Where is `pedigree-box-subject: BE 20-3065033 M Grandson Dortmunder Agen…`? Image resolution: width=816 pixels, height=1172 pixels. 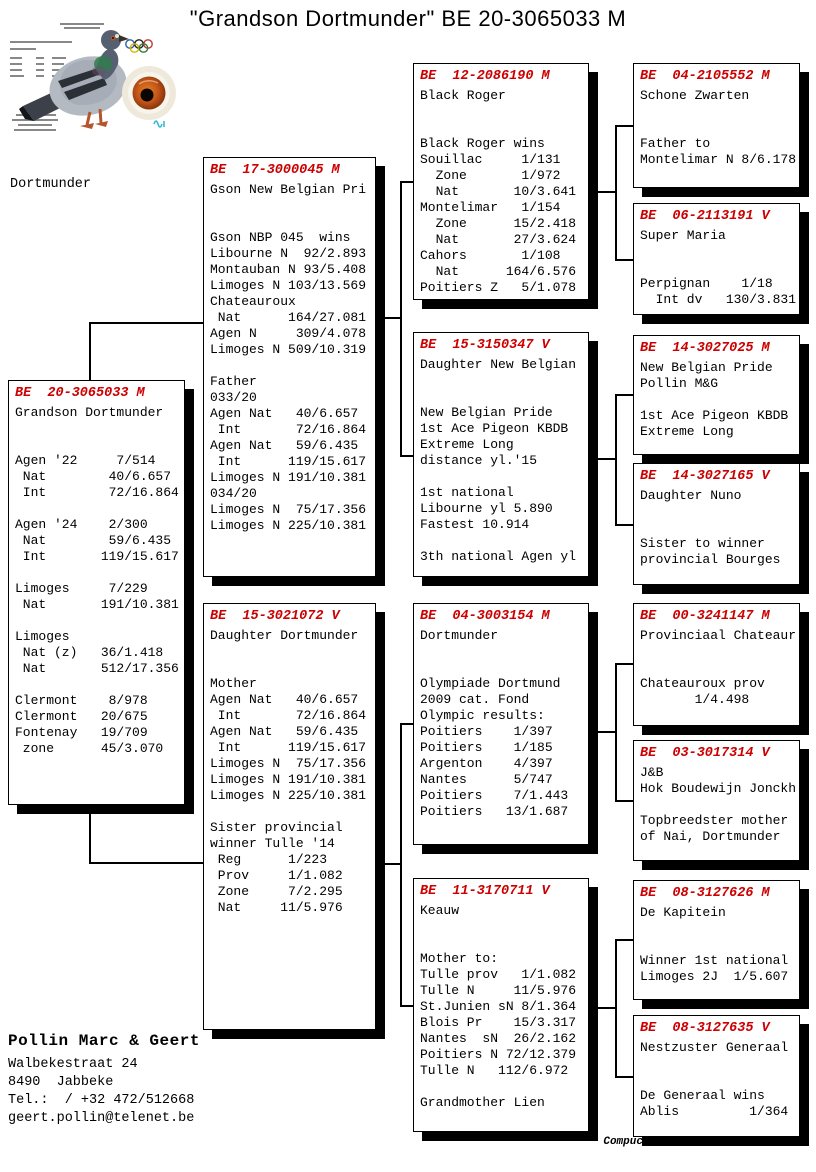
pedigree-box-subject: BE 20-3065033 M Grandson Dortmunder Agen… is located at coordinates (96, 592).